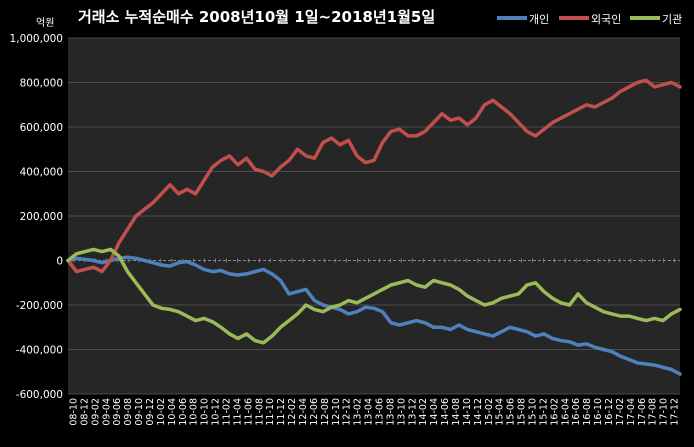 The width and height of the screenshot is (694, 447). What do you see at coordinates (369, 412) in the screenshot?
I see `x-tick-label: 13-04` at bounding box center [369, 412].